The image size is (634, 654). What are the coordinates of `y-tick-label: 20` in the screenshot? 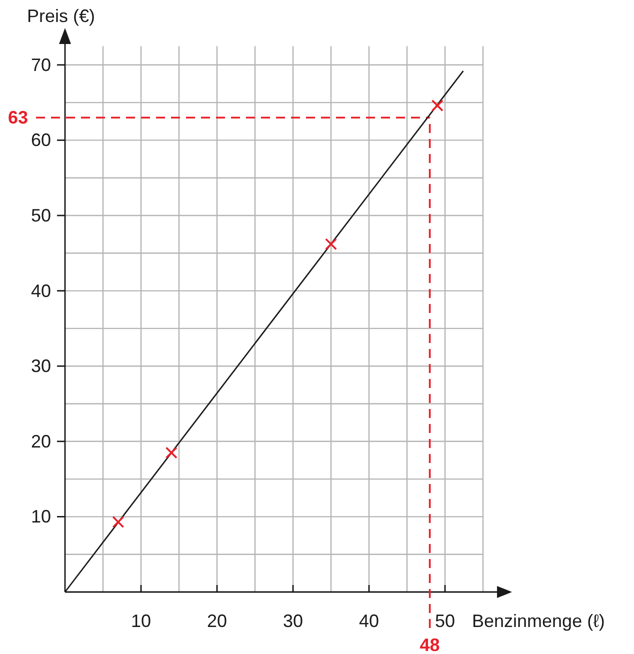 It's located at (40, 441).